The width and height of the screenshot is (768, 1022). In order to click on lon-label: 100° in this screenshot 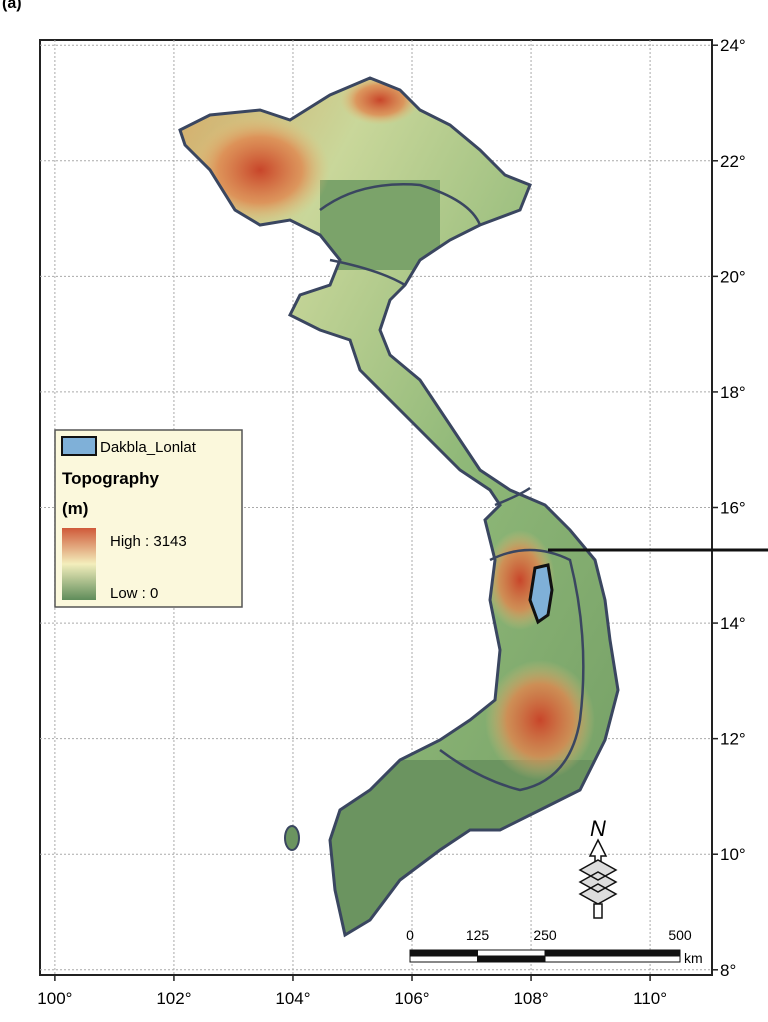, I will do `click(54, 998)`.